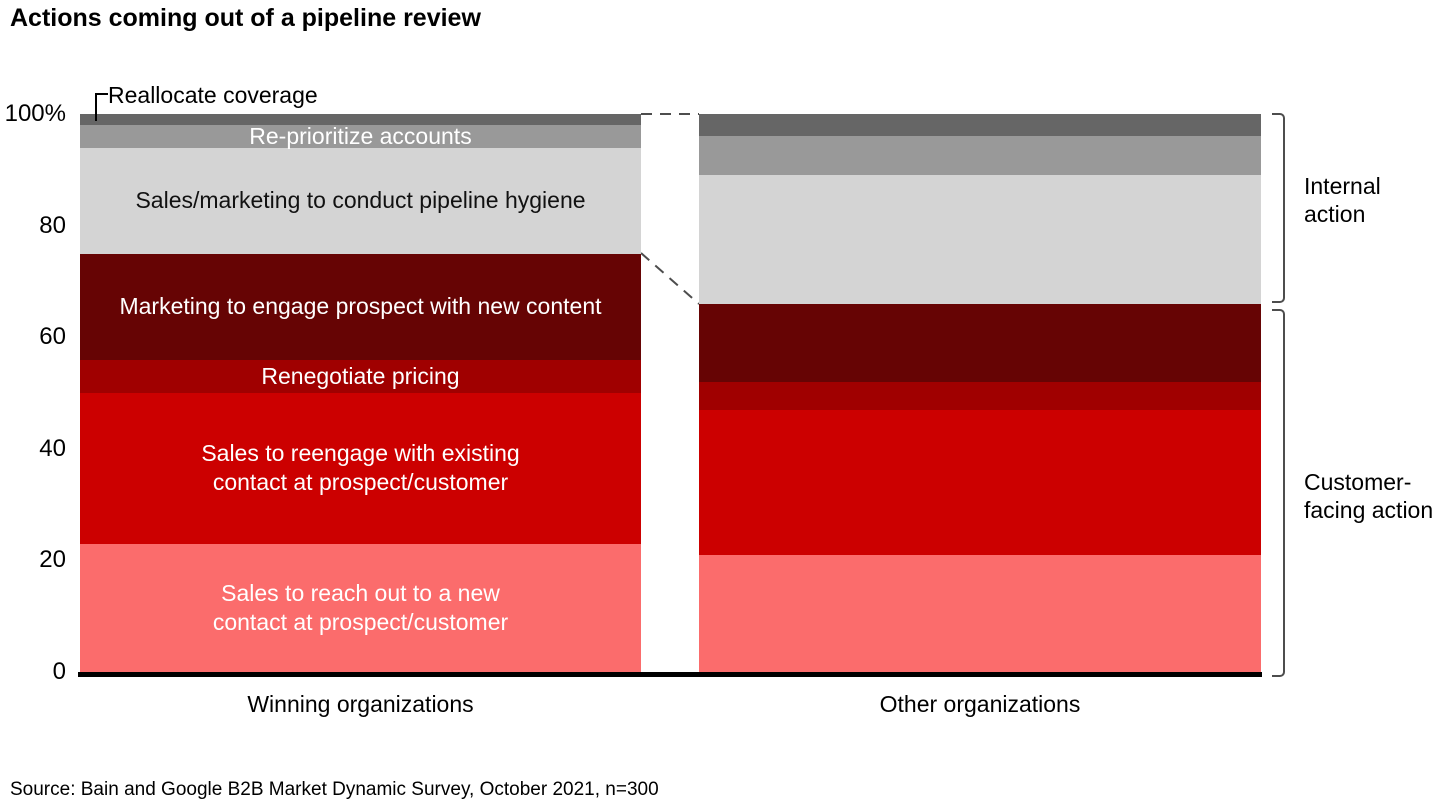  I want to click on segment-marketing-to-engage-prospect-with-new-content-other-organizations, so click(980, 342).